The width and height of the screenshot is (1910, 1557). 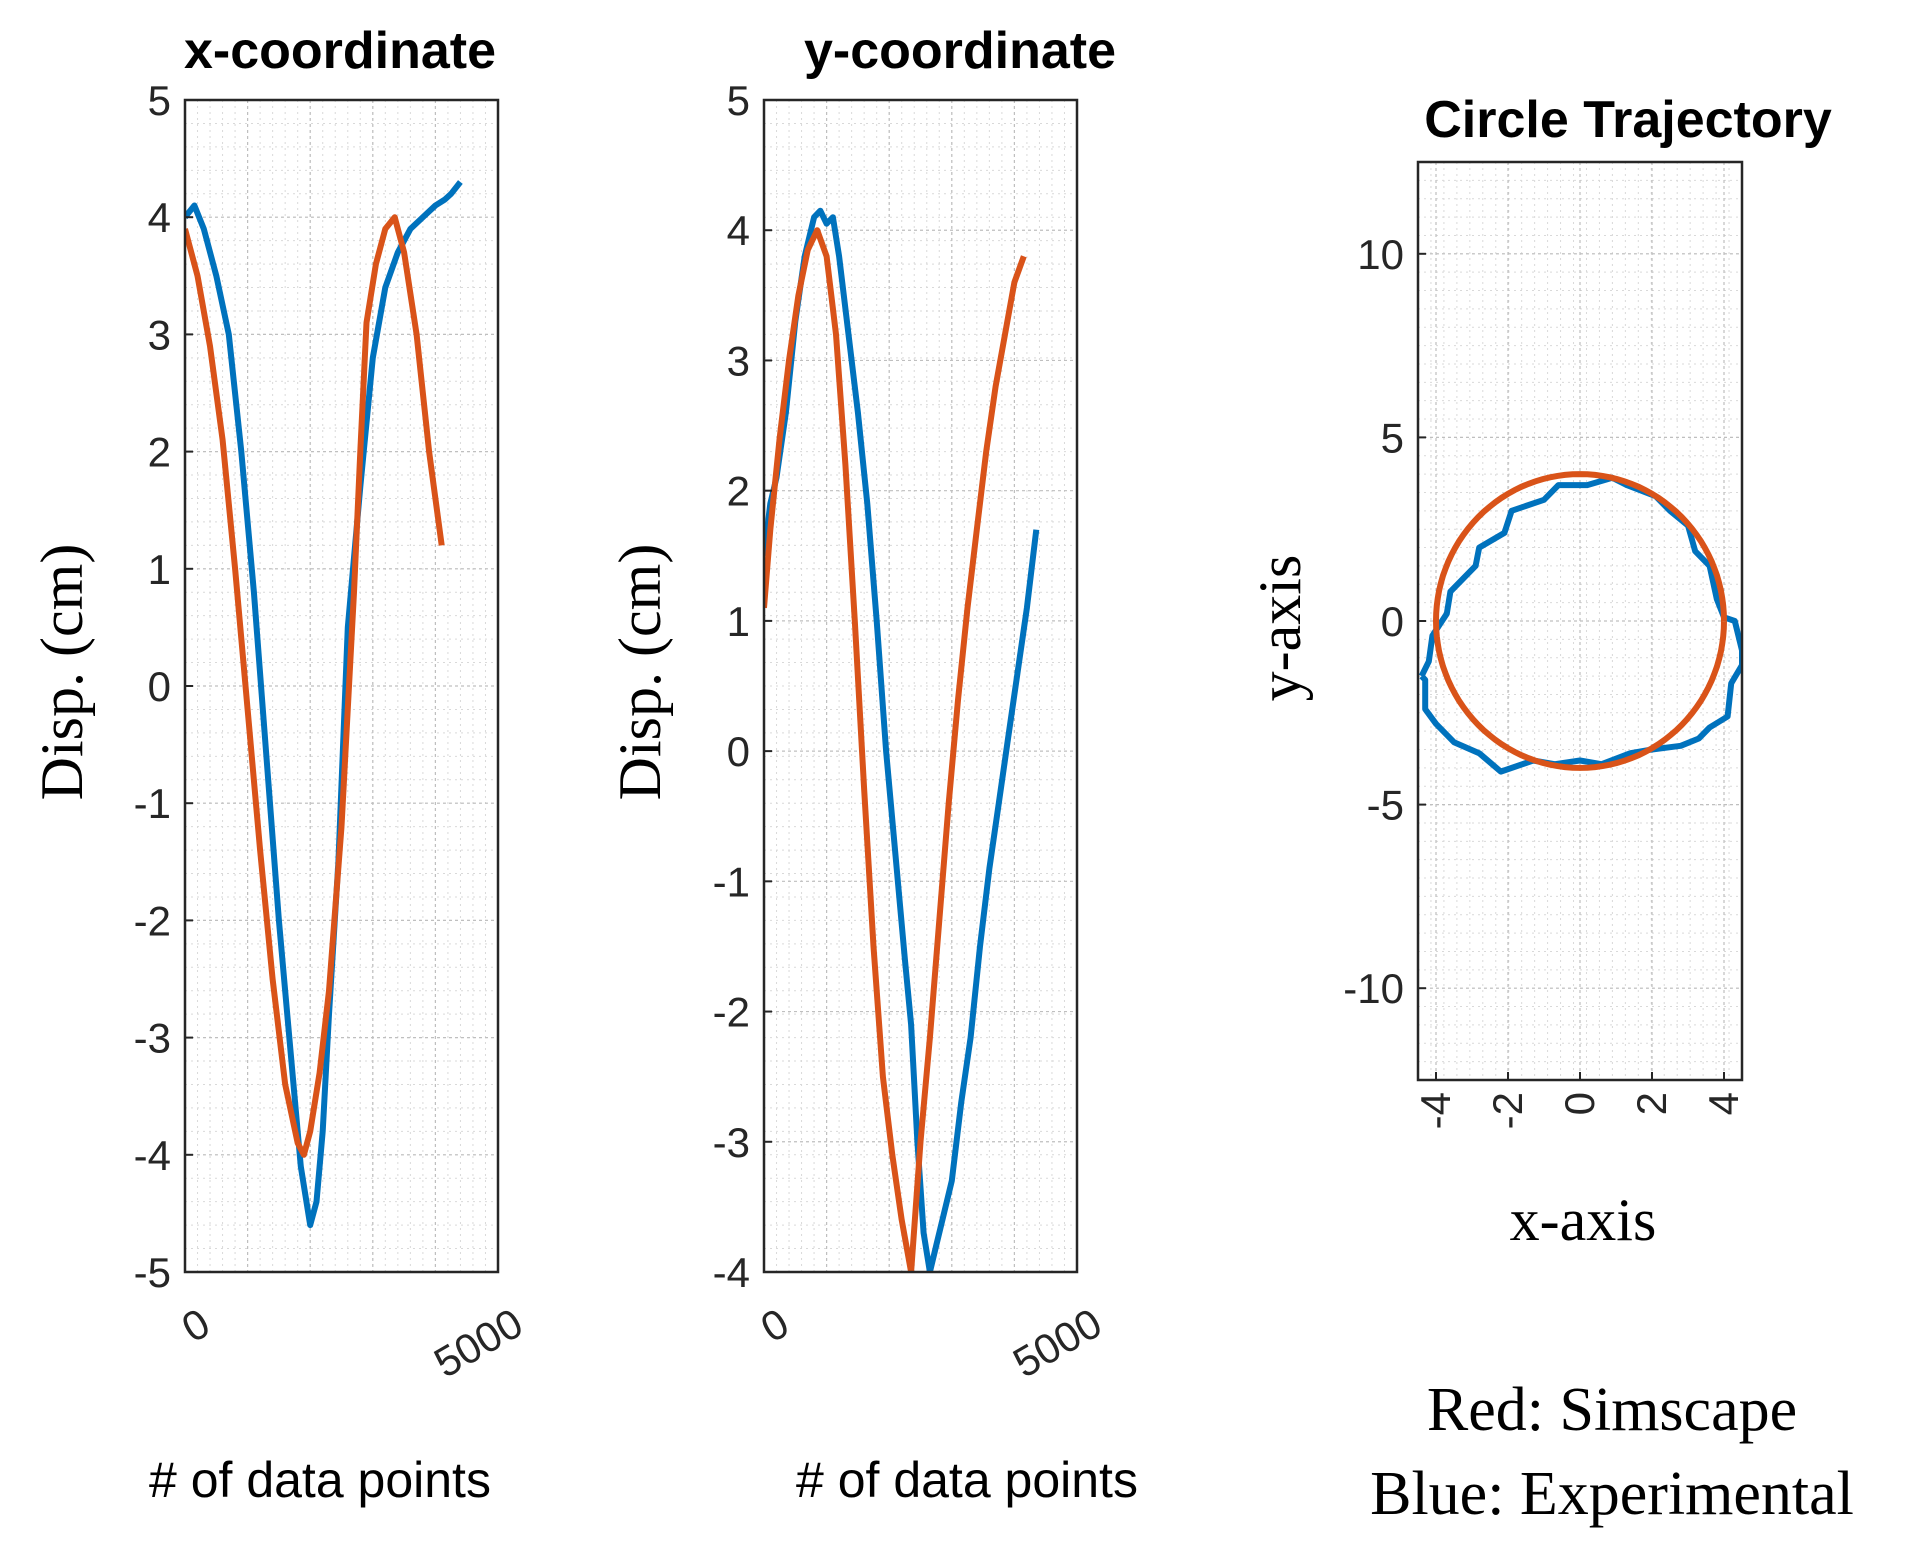 I want to click on plot-title: y-coordinate, so click(x=960, y=51).